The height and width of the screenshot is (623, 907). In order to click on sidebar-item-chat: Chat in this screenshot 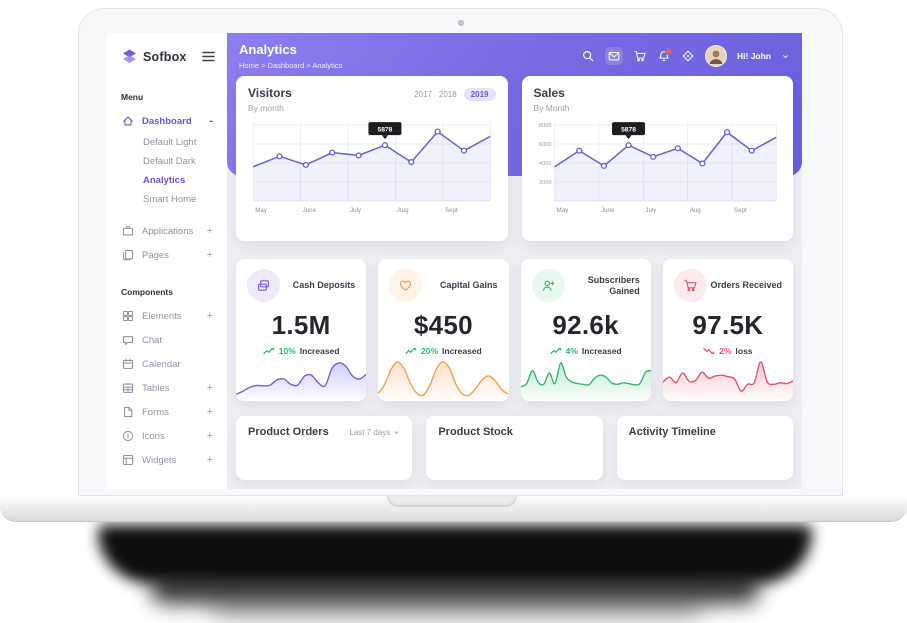, I will do `click(167, 340)`.